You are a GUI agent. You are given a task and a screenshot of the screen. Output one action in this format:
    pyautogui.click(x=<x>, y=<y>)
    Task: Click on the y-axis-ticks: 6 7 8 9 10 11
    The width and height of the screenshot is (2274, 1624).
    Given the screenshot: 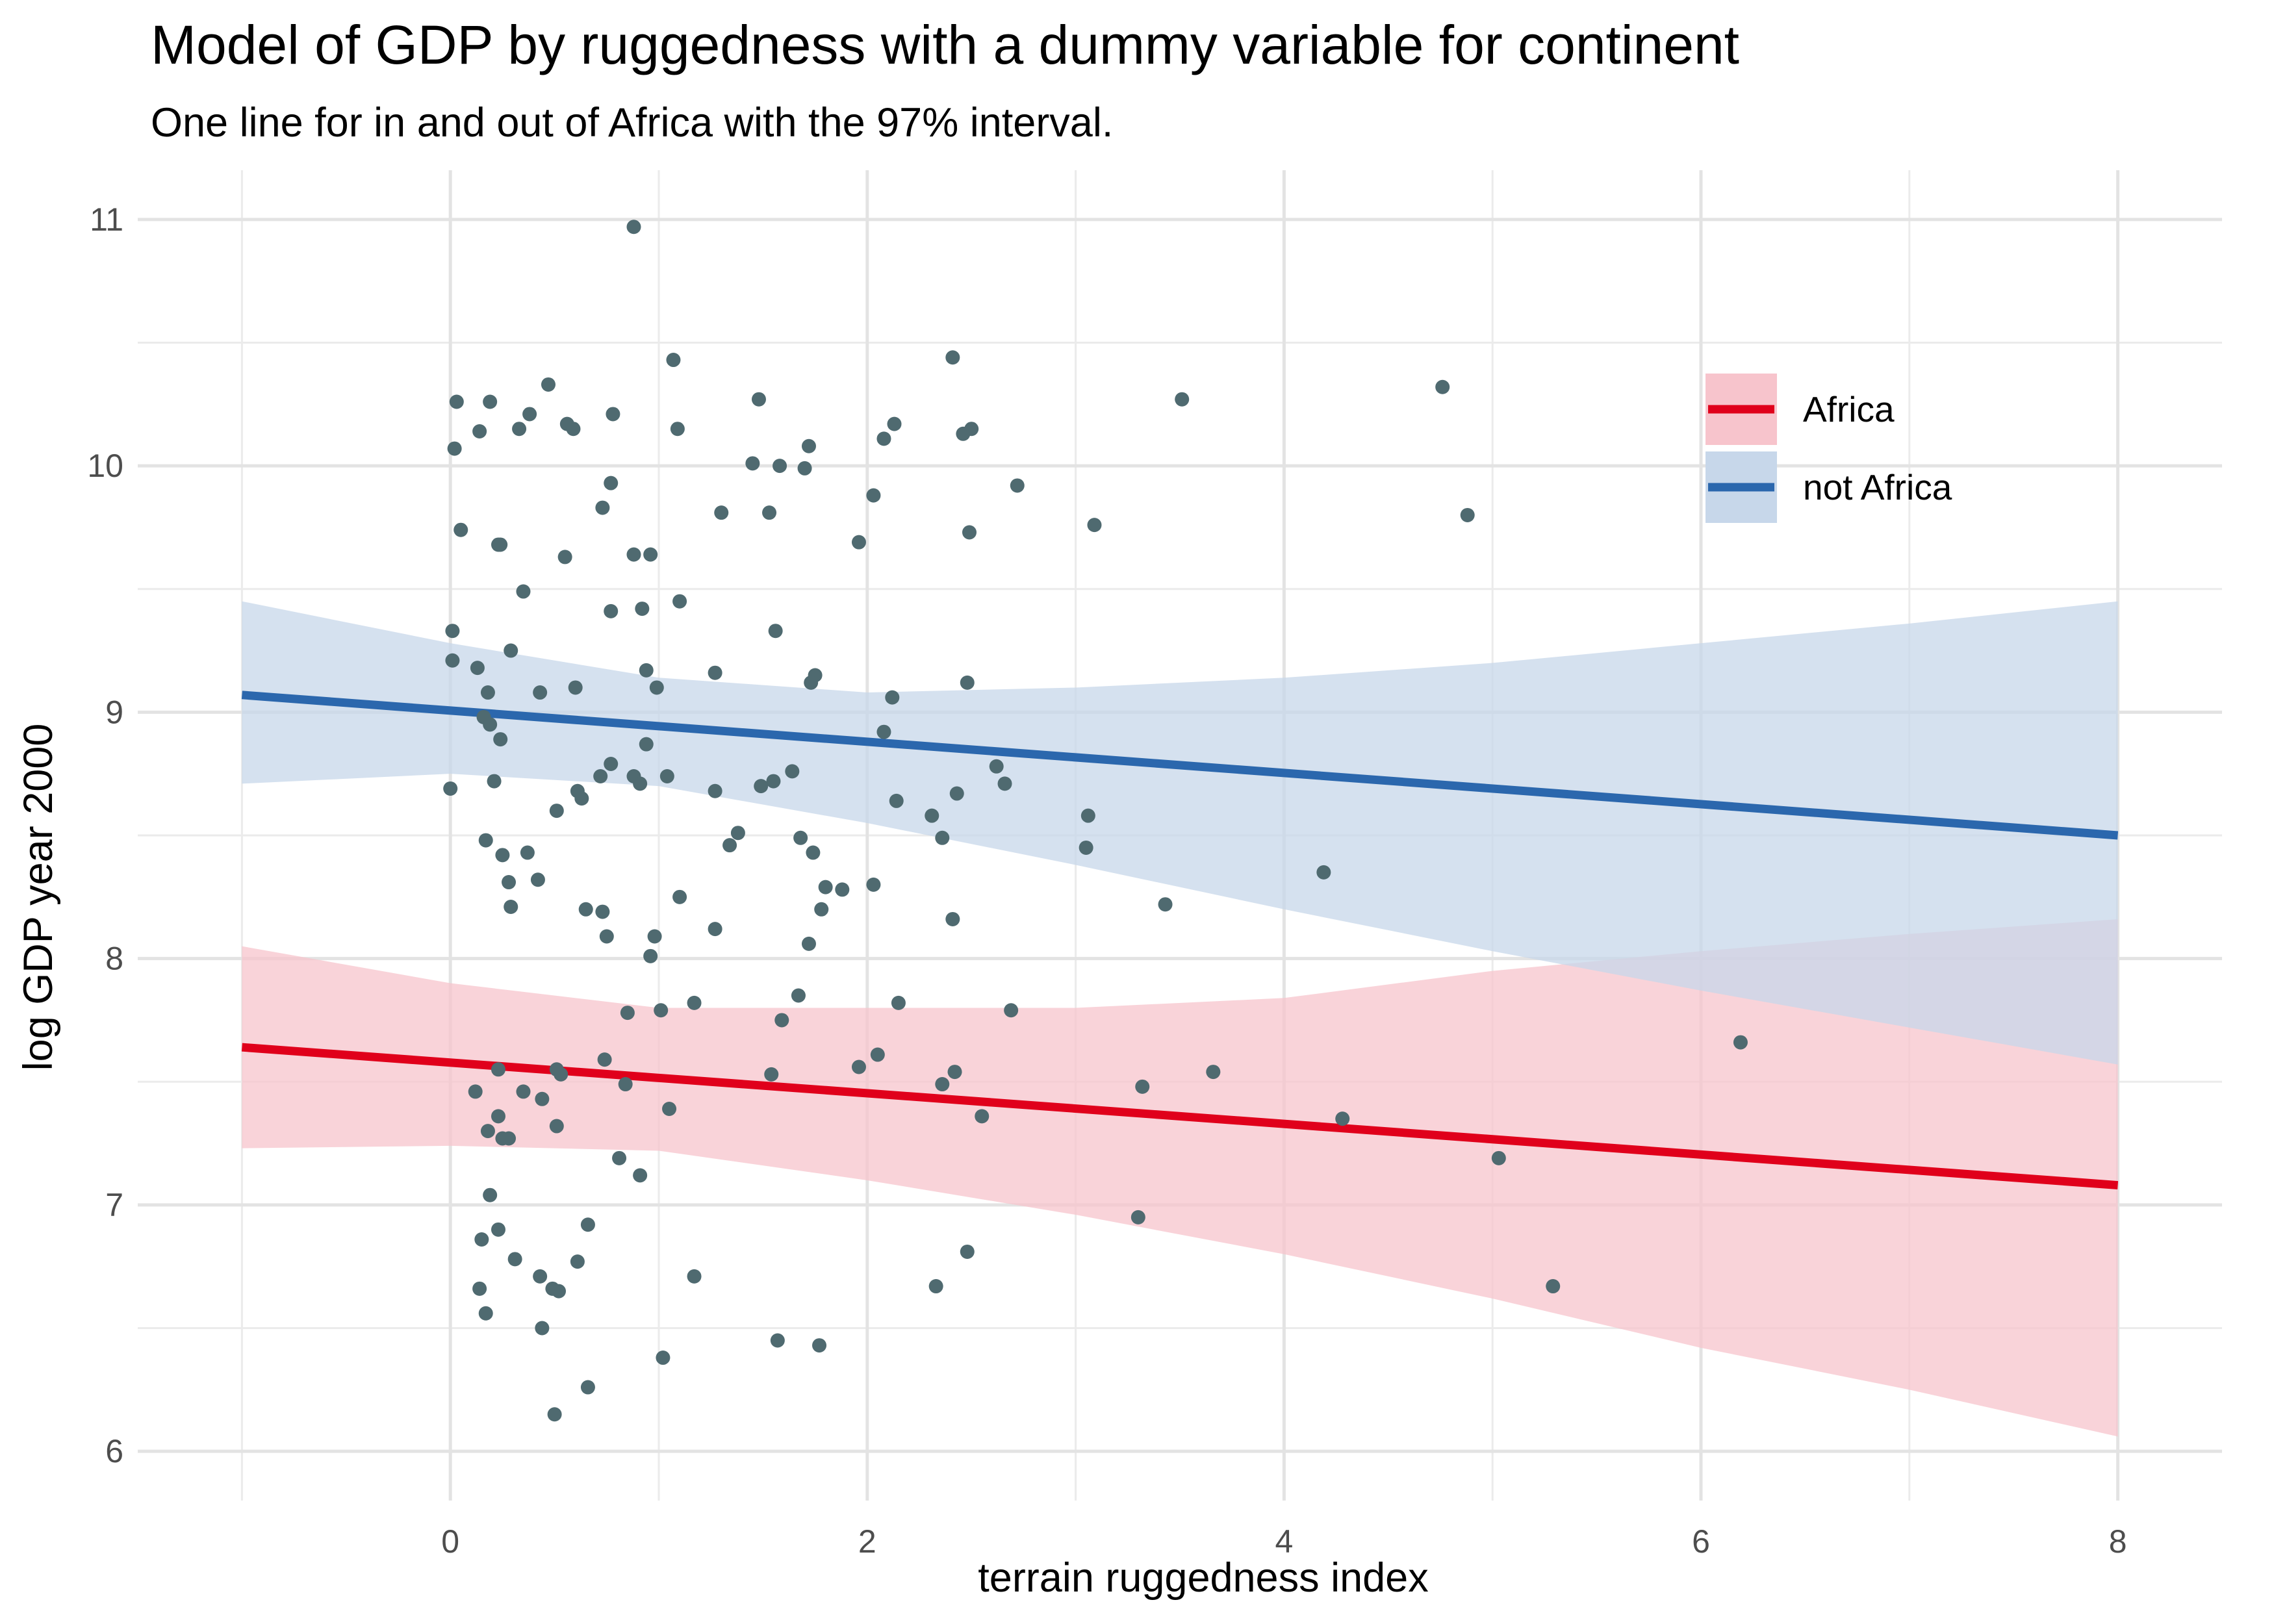 What is the action you would take?
    pyautogui.click(x=105, y=835)
    